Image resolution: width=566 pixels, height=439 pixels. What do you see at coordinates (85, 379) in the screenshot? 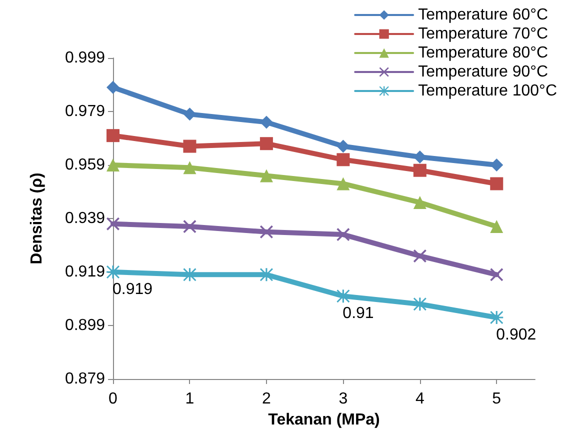
I see `y-tick-label: 0.879` at bounding box center [85, 379].